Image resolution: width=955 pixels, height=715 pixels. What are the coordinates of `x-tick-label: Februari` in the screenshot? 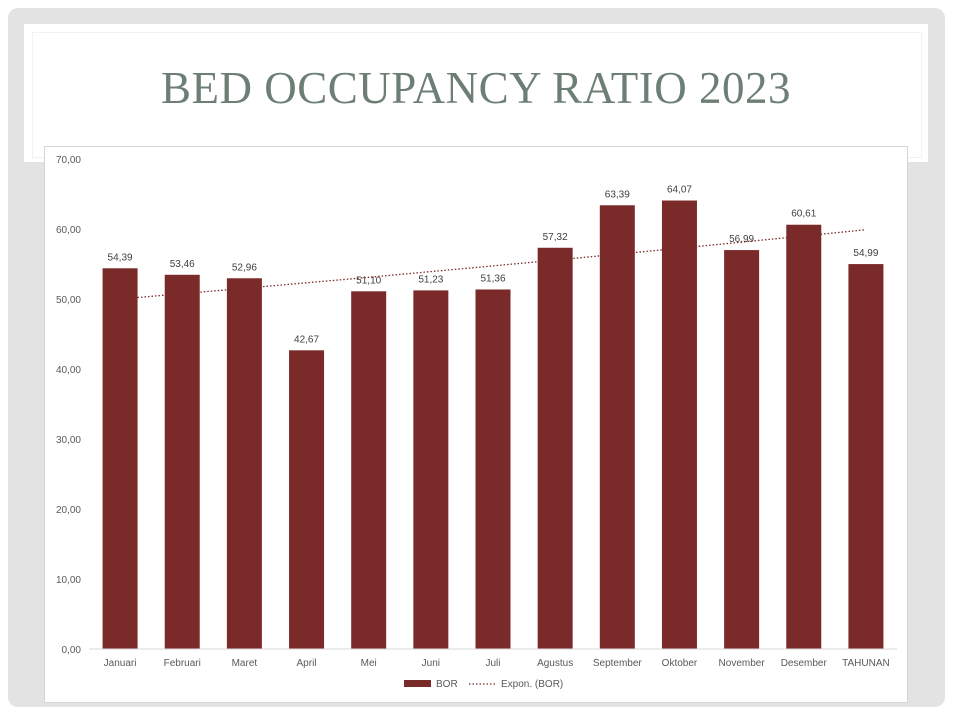 It's located at (182, 663).